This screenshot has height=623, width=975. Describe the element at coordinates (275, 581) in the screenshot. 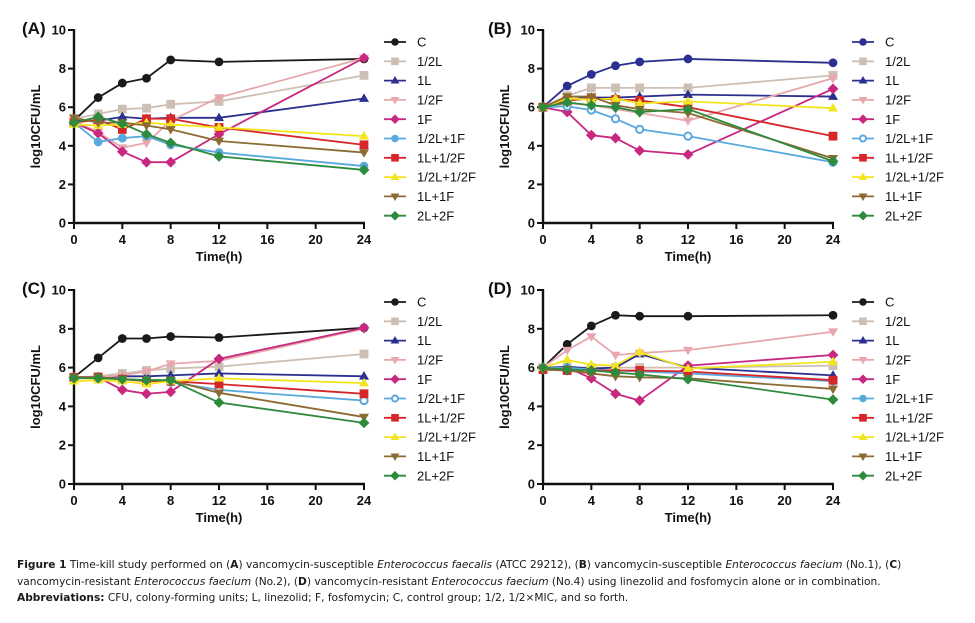

I see `caption-segment: (No.2), (` at that location.